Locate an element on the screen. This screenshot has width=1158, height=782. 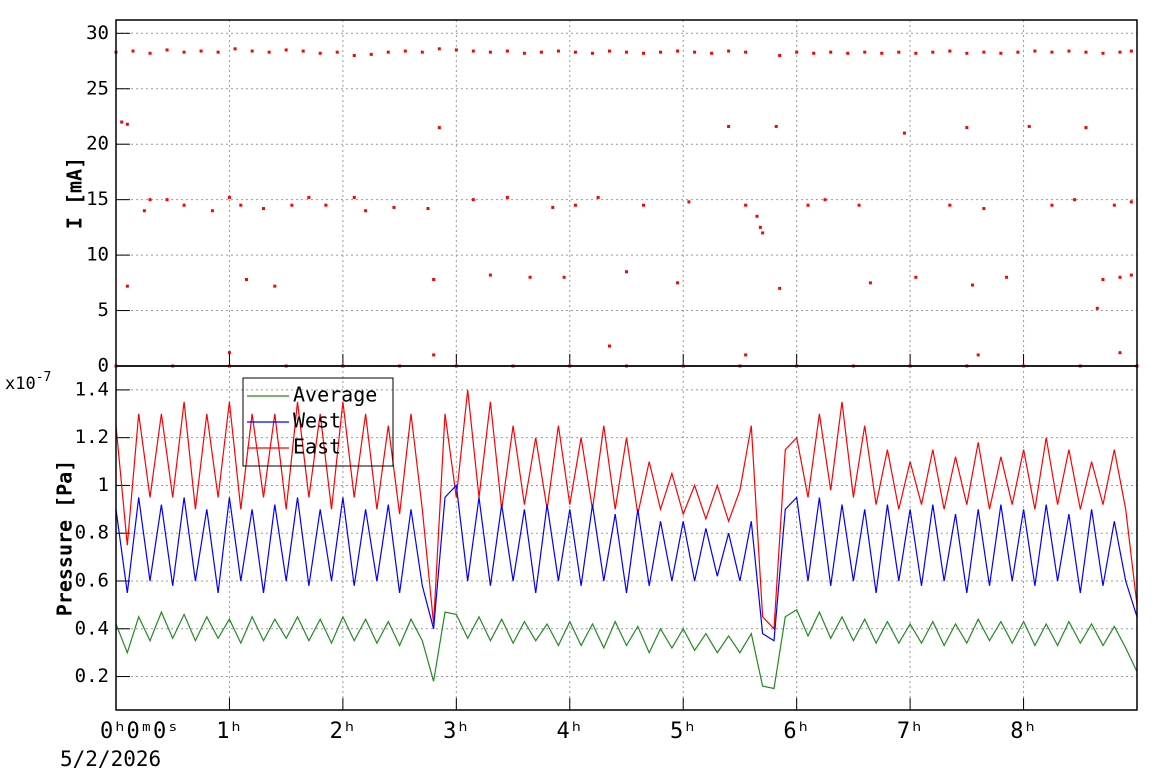
x-date-label: 5/2/2026 is located at coordinates (110, 759).